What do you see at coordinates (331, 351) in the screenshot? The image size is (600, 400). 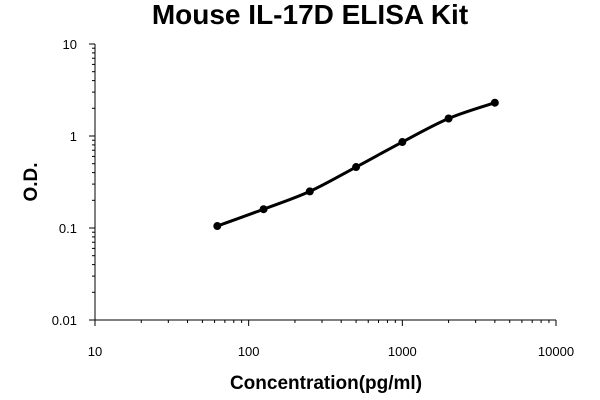 I see `x-tick-labels: 10 100 1000 10000` at bounding box center [331, 351].